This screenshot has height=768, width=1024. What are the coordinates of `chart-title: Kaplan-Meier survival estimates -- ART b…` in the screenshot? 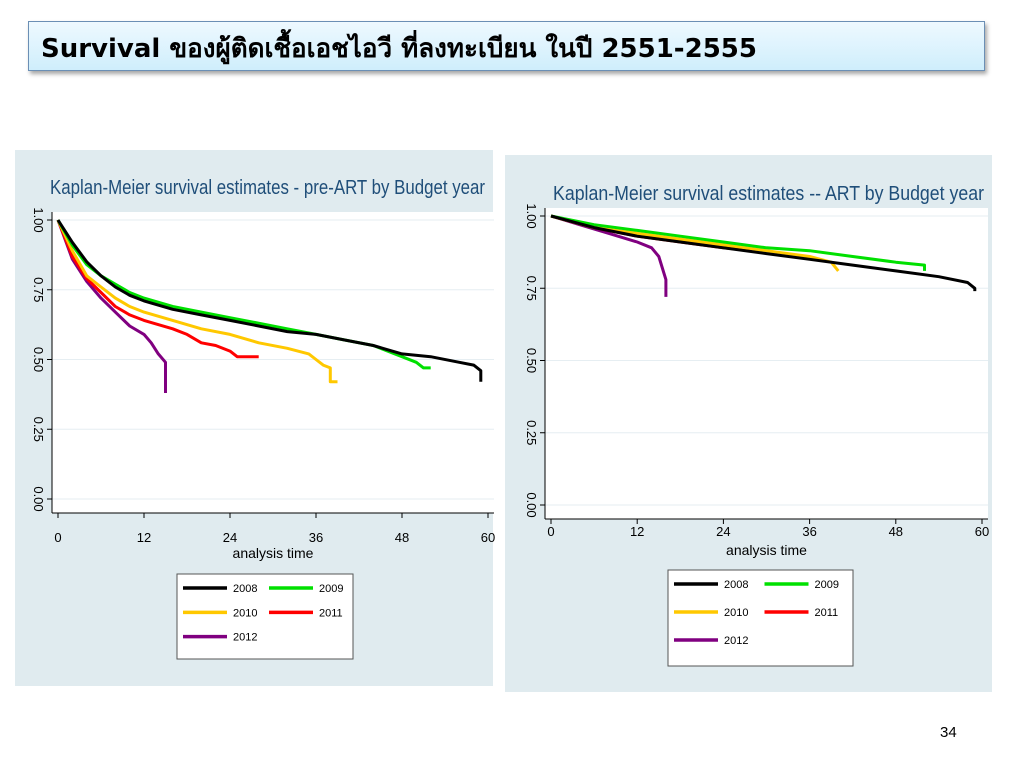 It's located at (768, 194).